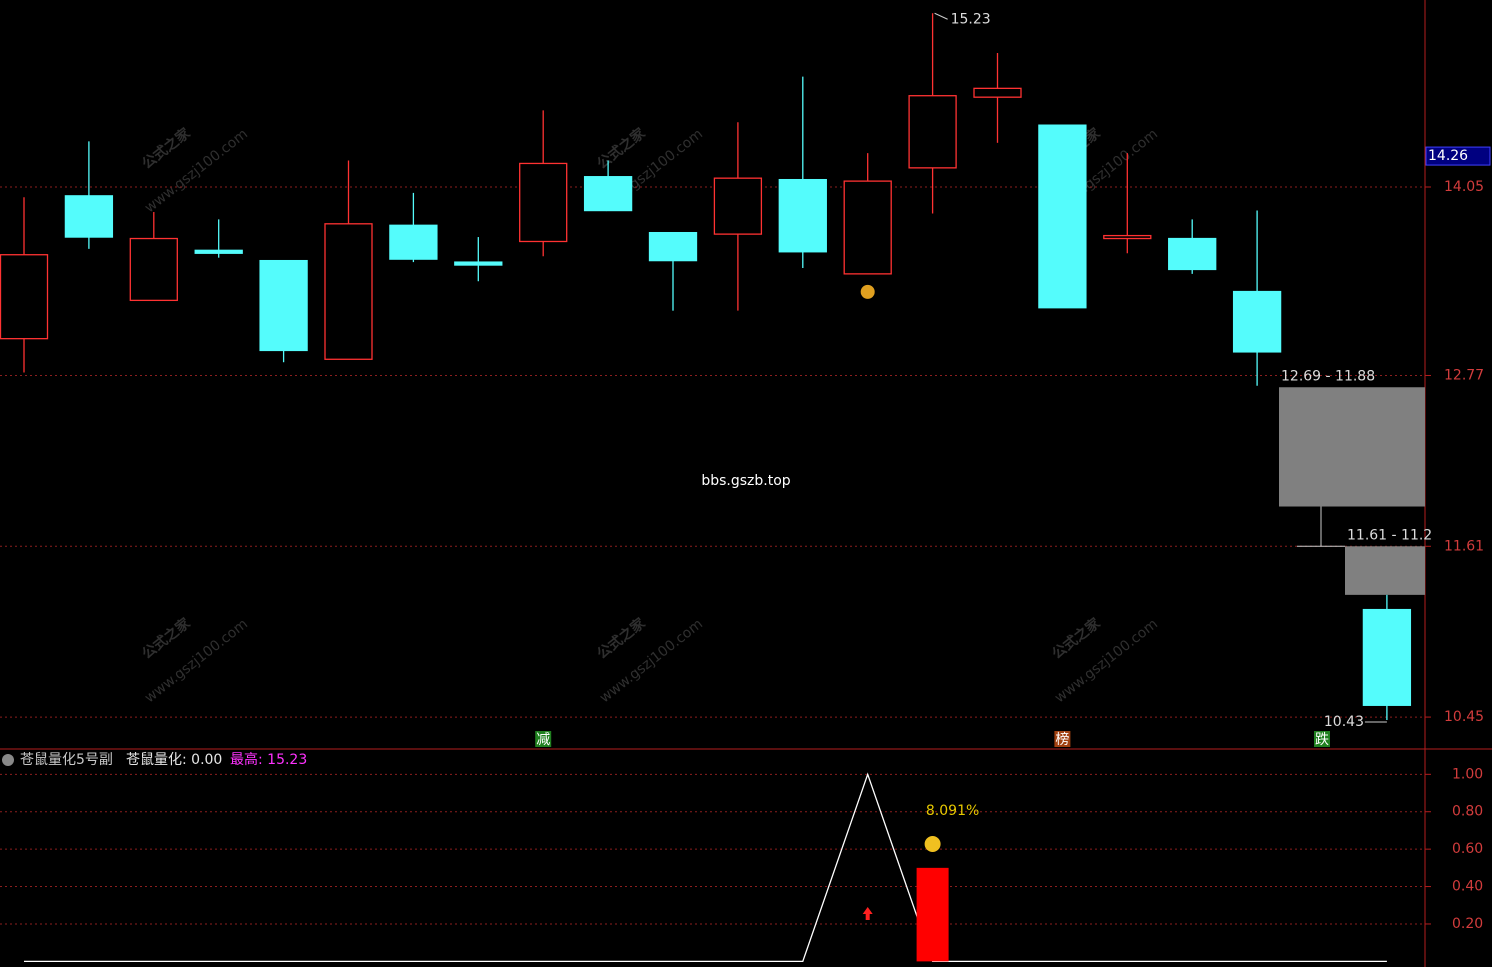 The image size is (1492, 967). What do you see at coordinates (1328, 376) in the screenshot?
I see `zone-label: 12.69 - 11.88` at bounding box center [1328, 376].